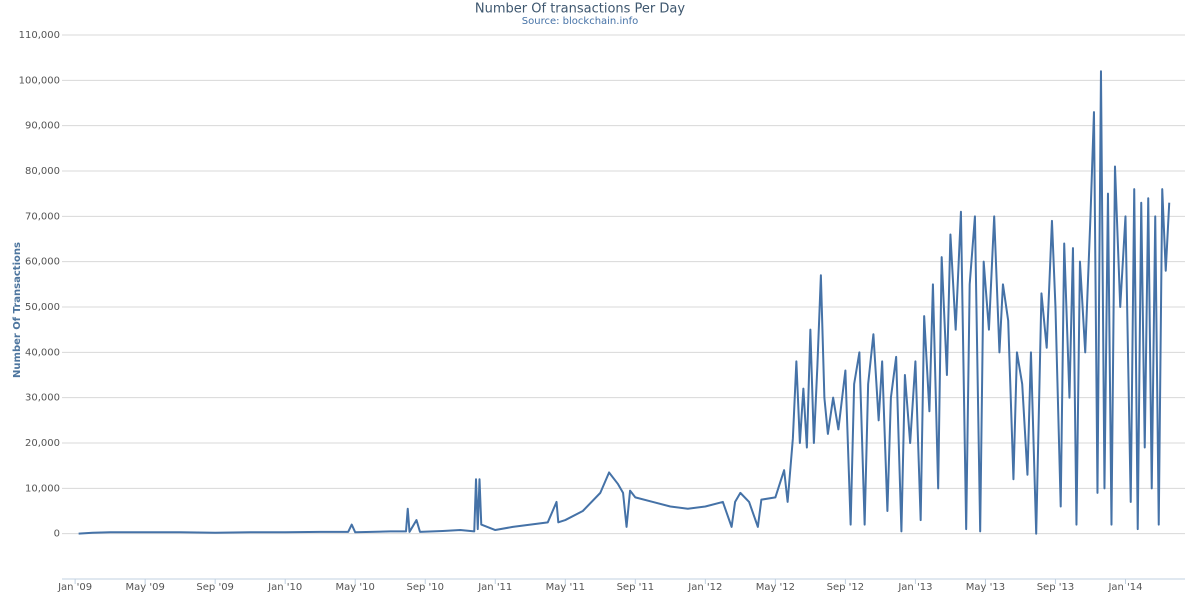  Describe the element at coordinates (39, 80) in the screenshot. I see `y-tick-label: 100,000` at that location.